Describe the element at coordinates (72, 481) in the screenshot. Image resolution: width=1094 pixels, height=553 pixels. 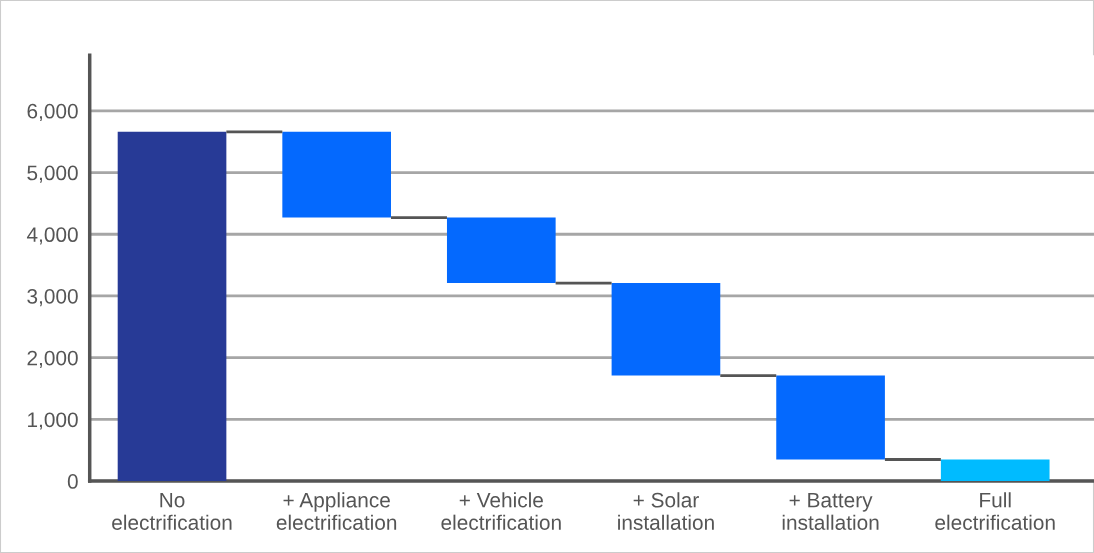
I see `y-tick-label: 0` at that location.